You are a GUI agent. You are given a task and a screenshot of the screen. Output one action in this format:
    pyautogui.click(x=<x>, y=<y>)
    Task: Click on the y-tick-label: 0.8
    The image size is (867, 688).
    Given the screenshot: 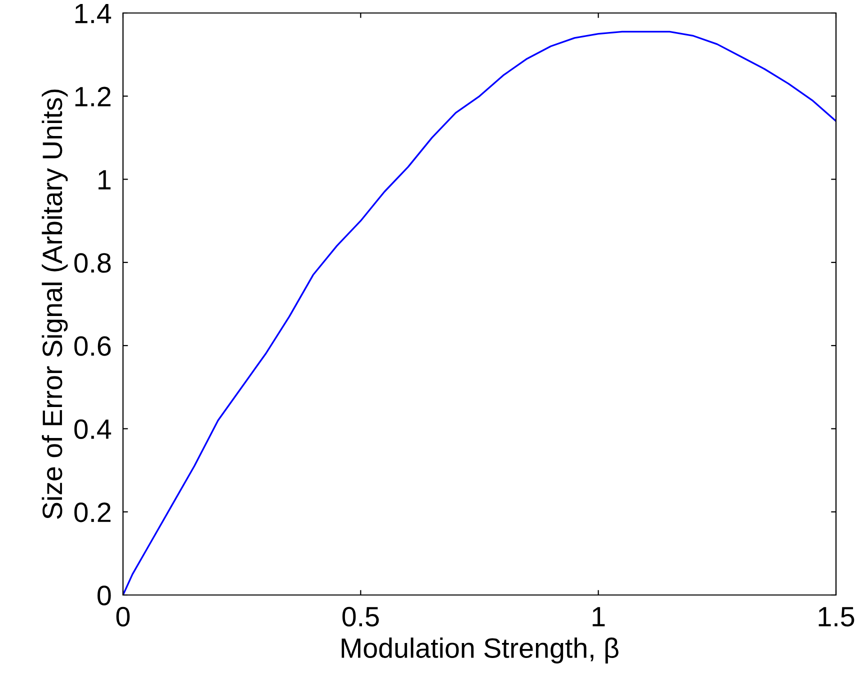 What is the action you would take?
    pyautogui.click(x=92, y=263)
    